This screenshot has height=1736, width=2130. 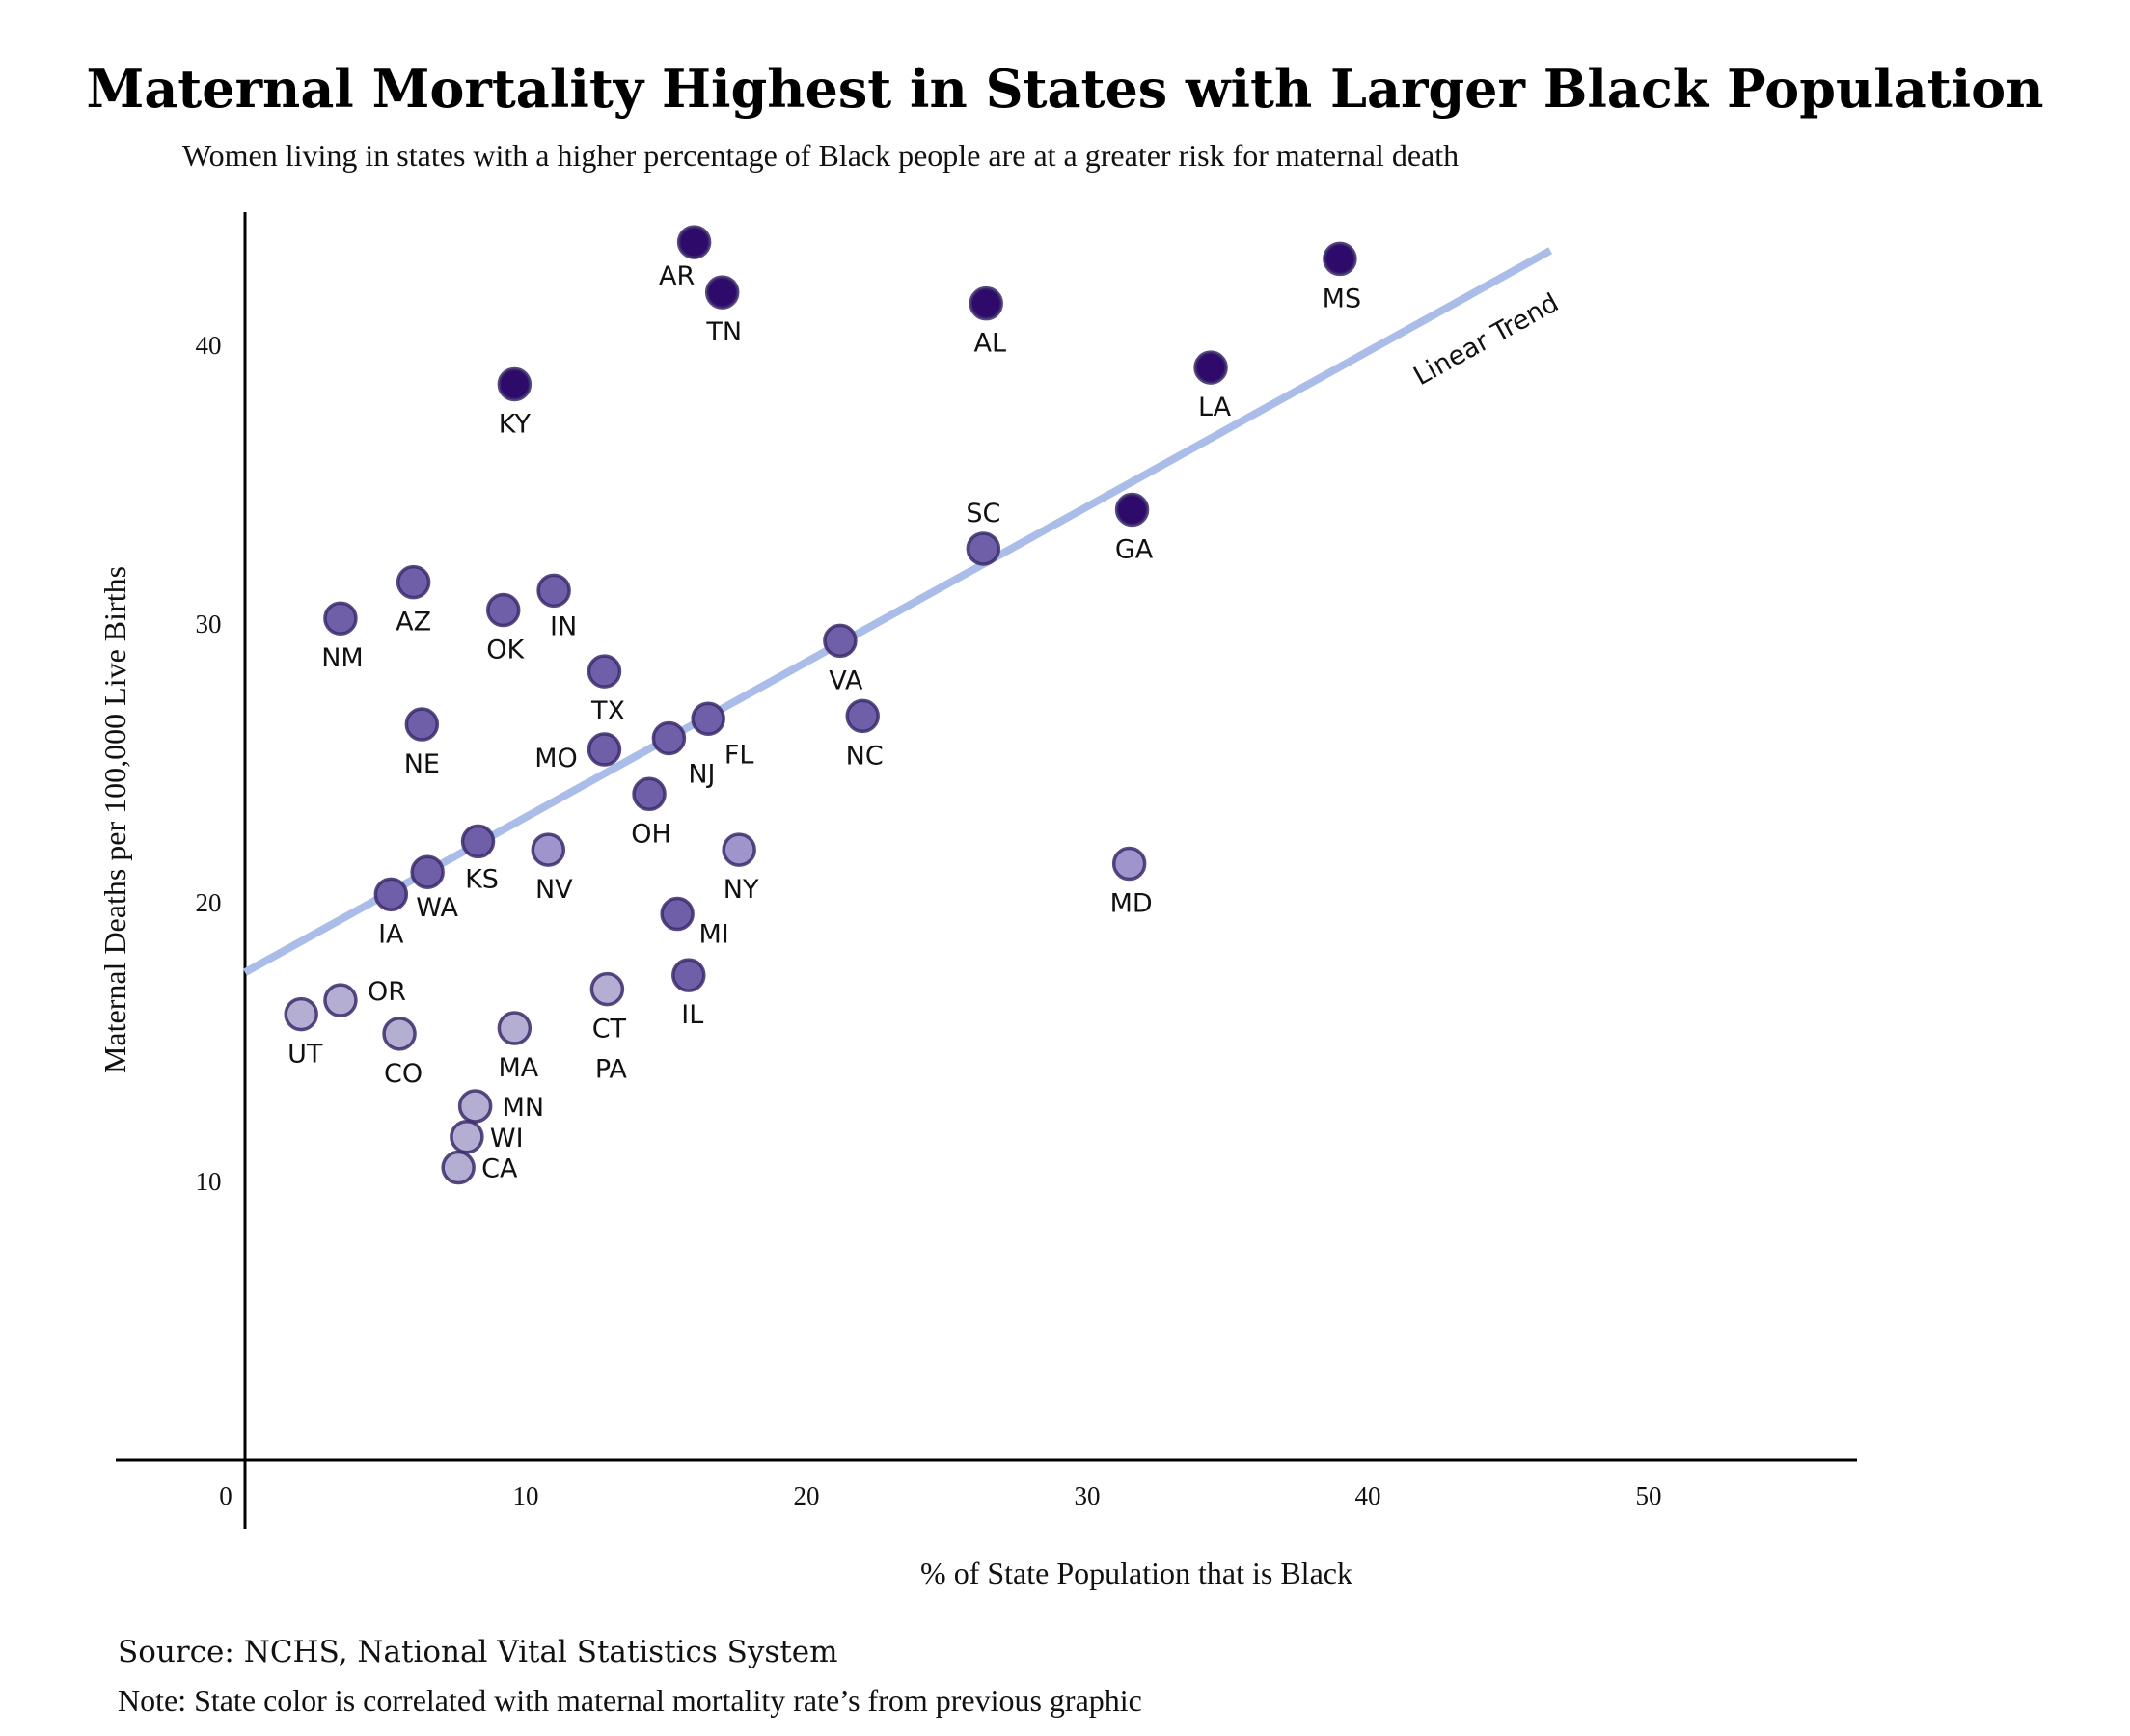 What do you see at coordinates (1088, 1496) in the screenshot?
I see `x-tick-label: 30` at bounding box center [1088, 1496].